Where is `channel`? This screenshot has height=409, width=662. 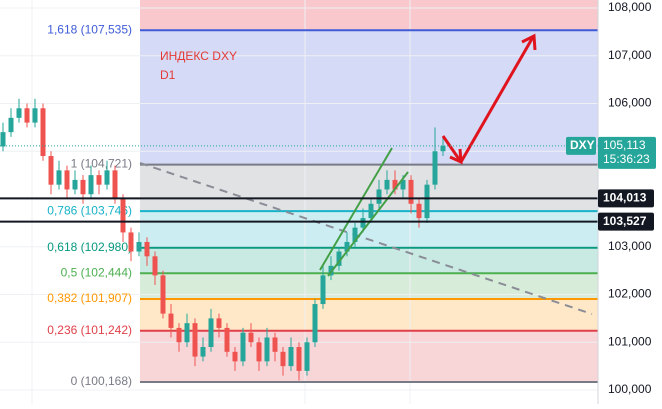
channel is located at coordinates (364, 212).